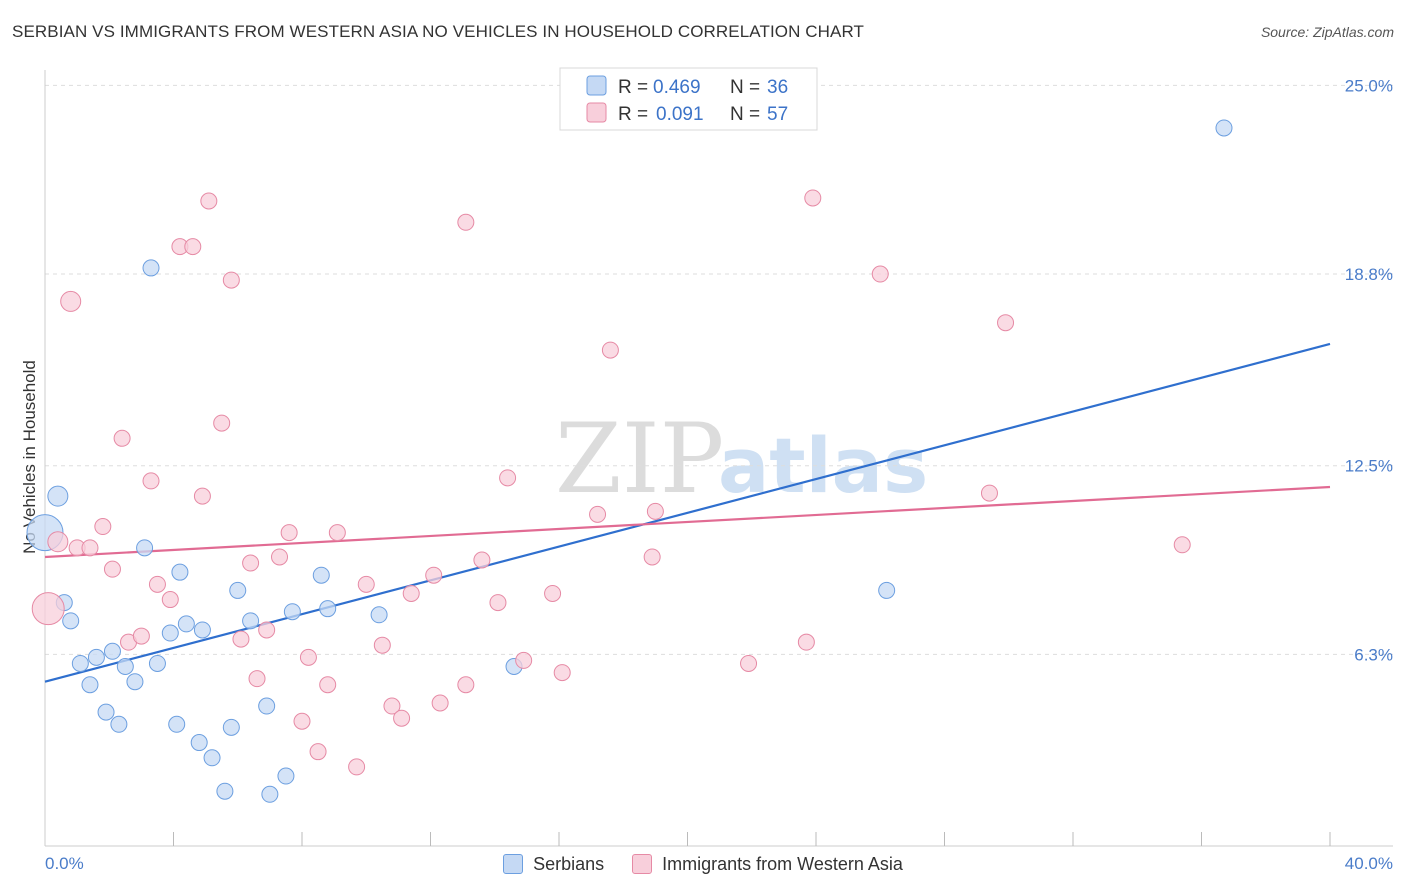 This screenshot has width=1406, height=892. I want to click on legend-n-value-serbians: 36, so click(777, 87).